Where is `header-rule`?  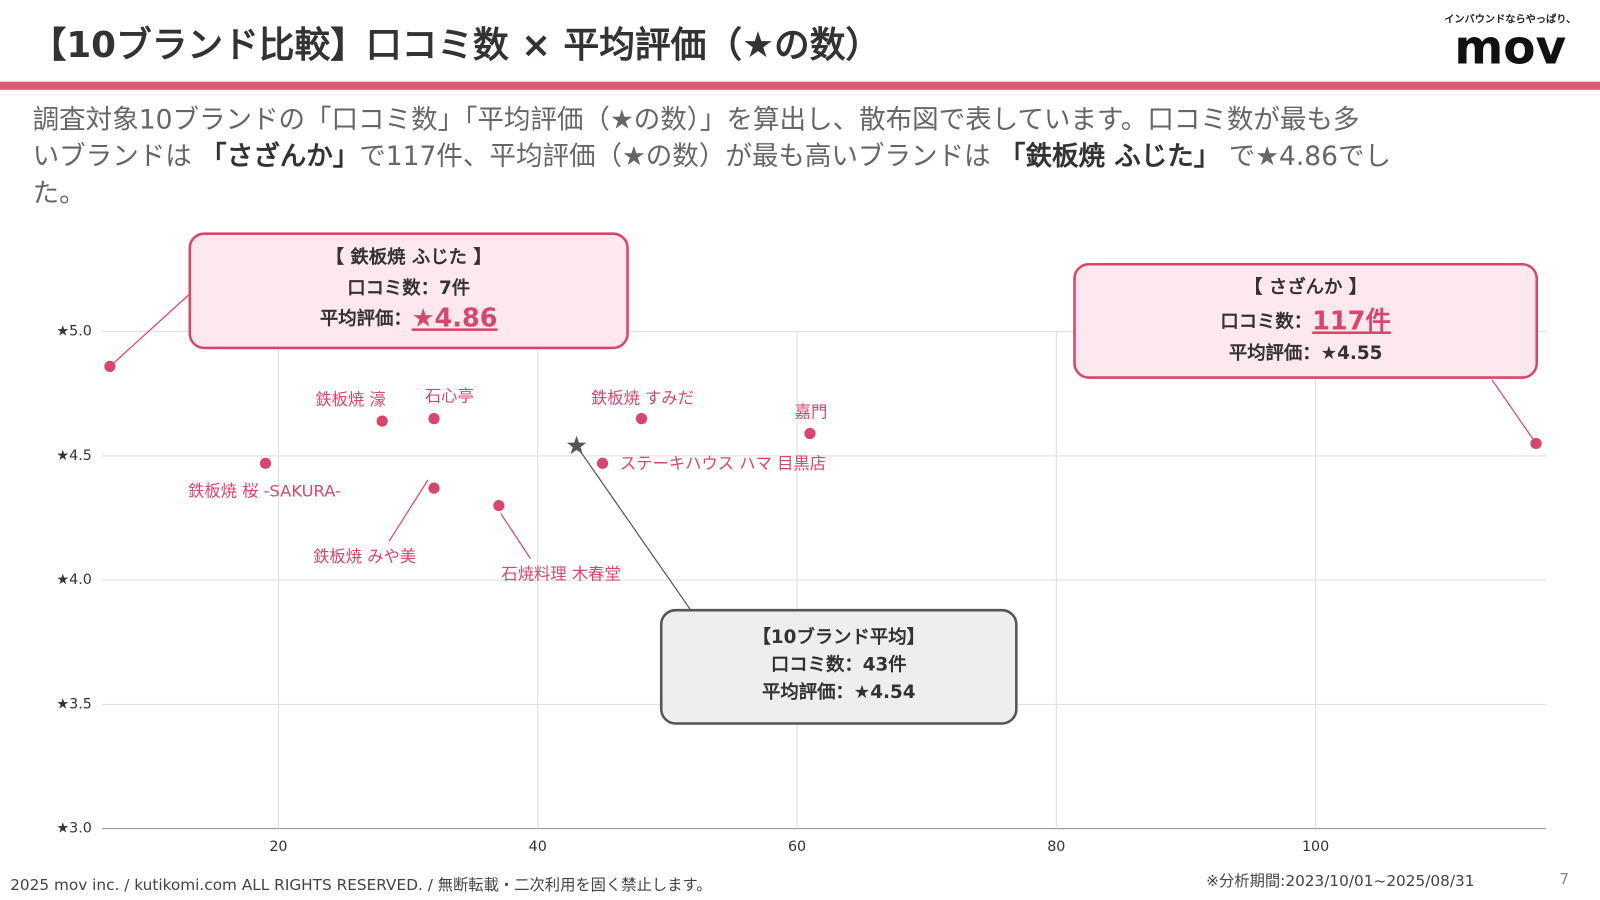 header-rule is located at coordinates (800, 85).